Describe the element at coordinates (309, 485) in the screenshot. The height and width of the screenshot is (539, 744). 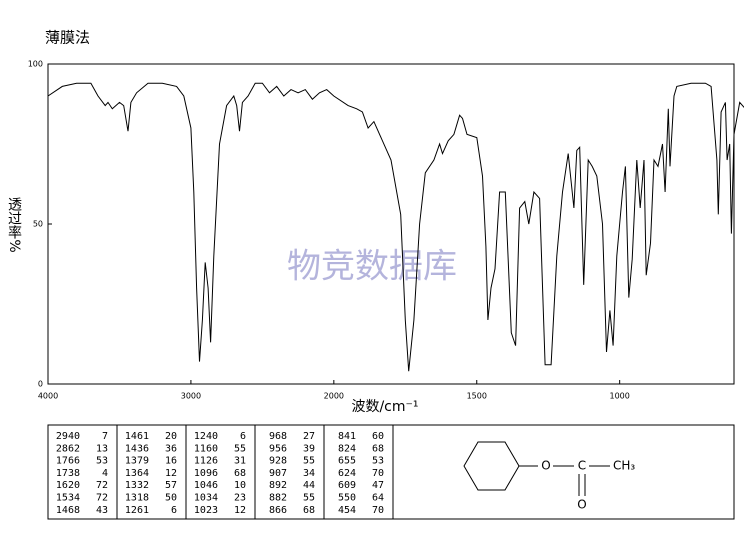
I see `peak-transmittance: 44` at that location.